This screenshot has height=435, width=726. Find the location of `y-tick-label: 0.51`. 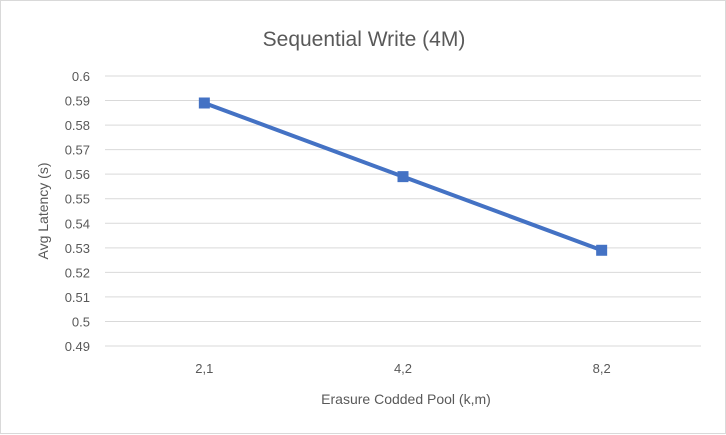

y-tick-label: 0.51 is located at coordinates (77, 297).